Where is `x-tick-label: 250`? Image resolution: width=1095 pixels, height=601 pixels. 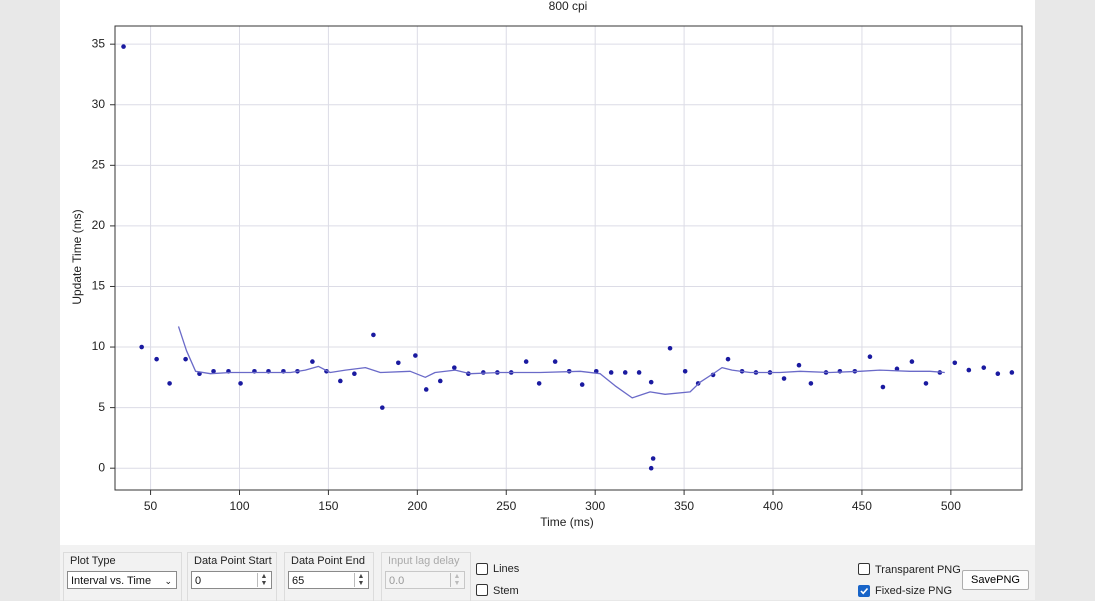 x-tick-label: 250 is located at coordinates (506, 506).